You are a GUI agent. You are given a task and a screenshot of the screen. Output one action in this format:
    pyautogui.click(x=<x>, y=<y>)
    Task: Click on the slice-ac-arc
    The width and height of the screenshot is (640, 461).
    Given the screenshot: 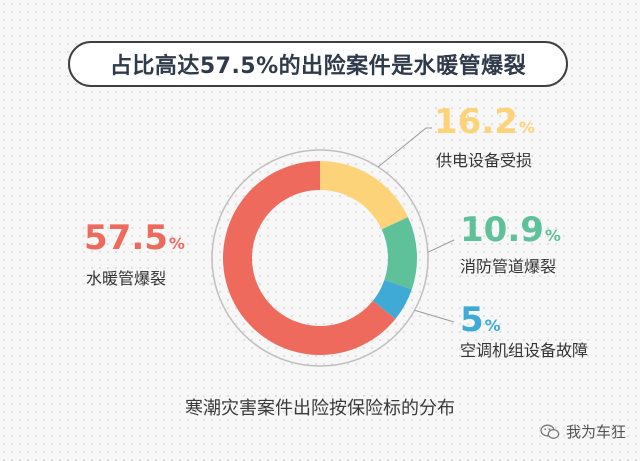 What is the action you would take?
    pyautogui.click(x=392, y=300)
    